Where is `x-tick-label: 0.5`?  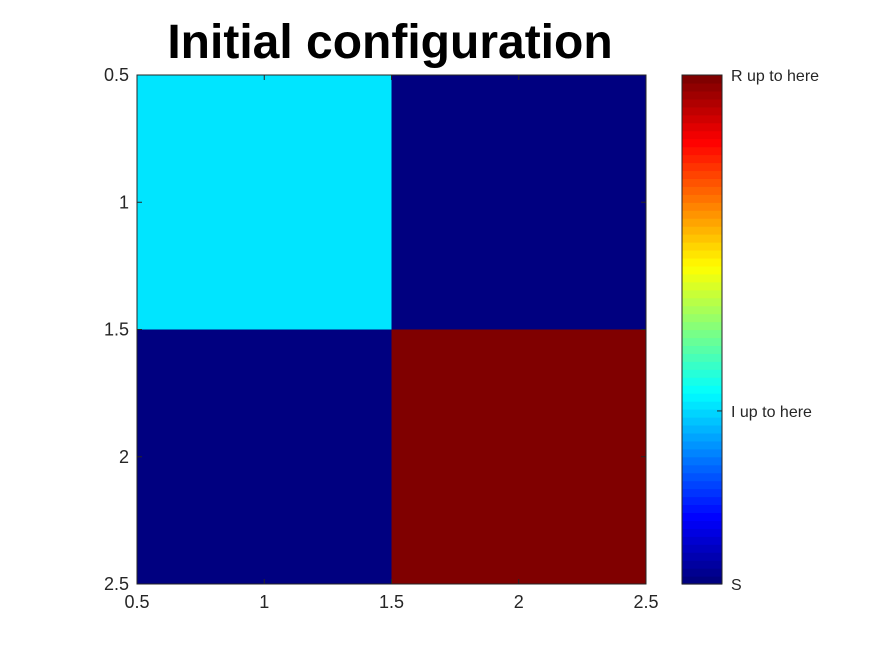 x-tick-label: 0.5 is located at coordinates (136, 602).